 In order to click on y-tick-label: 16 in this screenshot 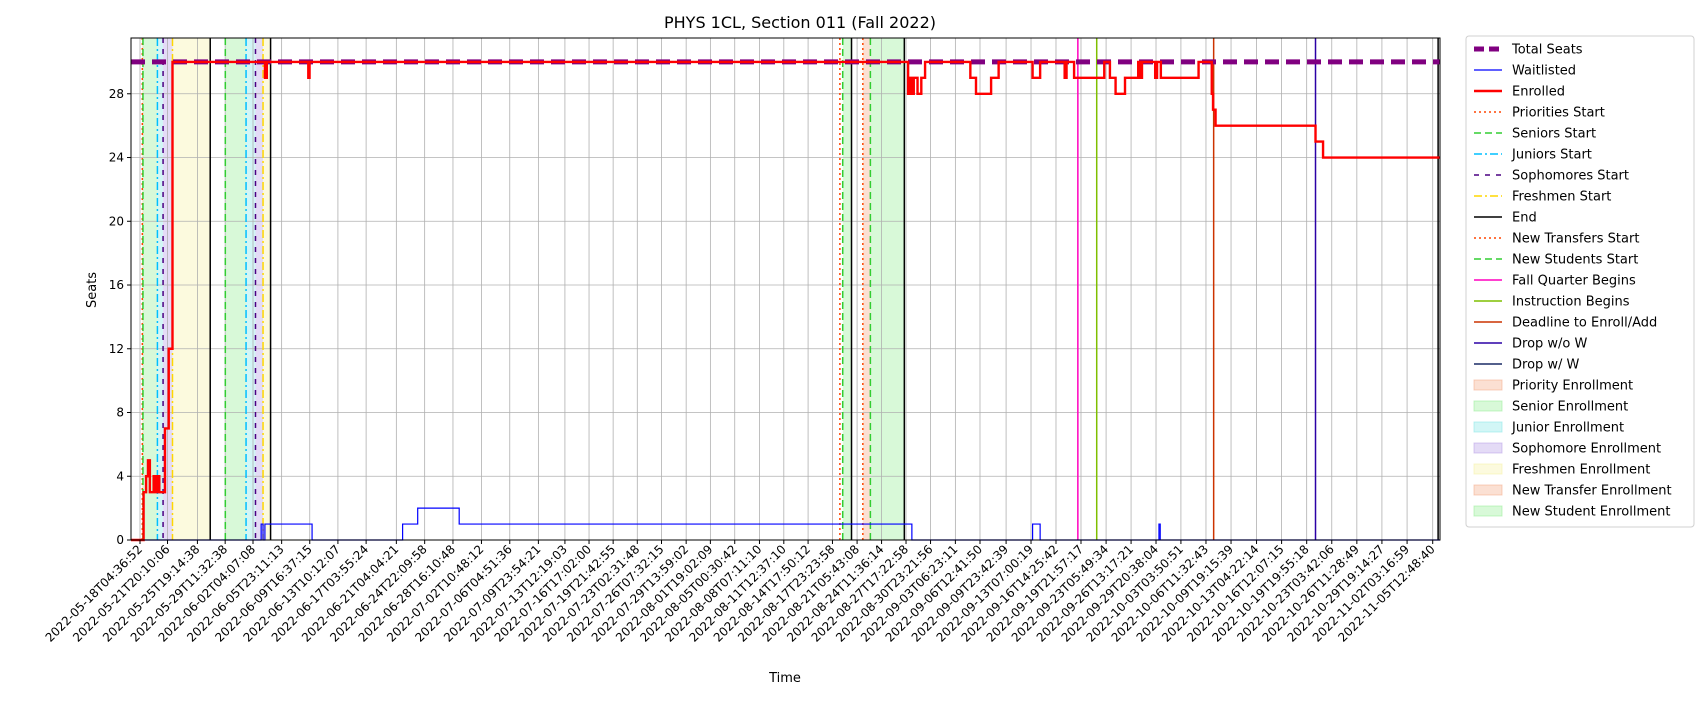, I will do `click(116, 285)`.